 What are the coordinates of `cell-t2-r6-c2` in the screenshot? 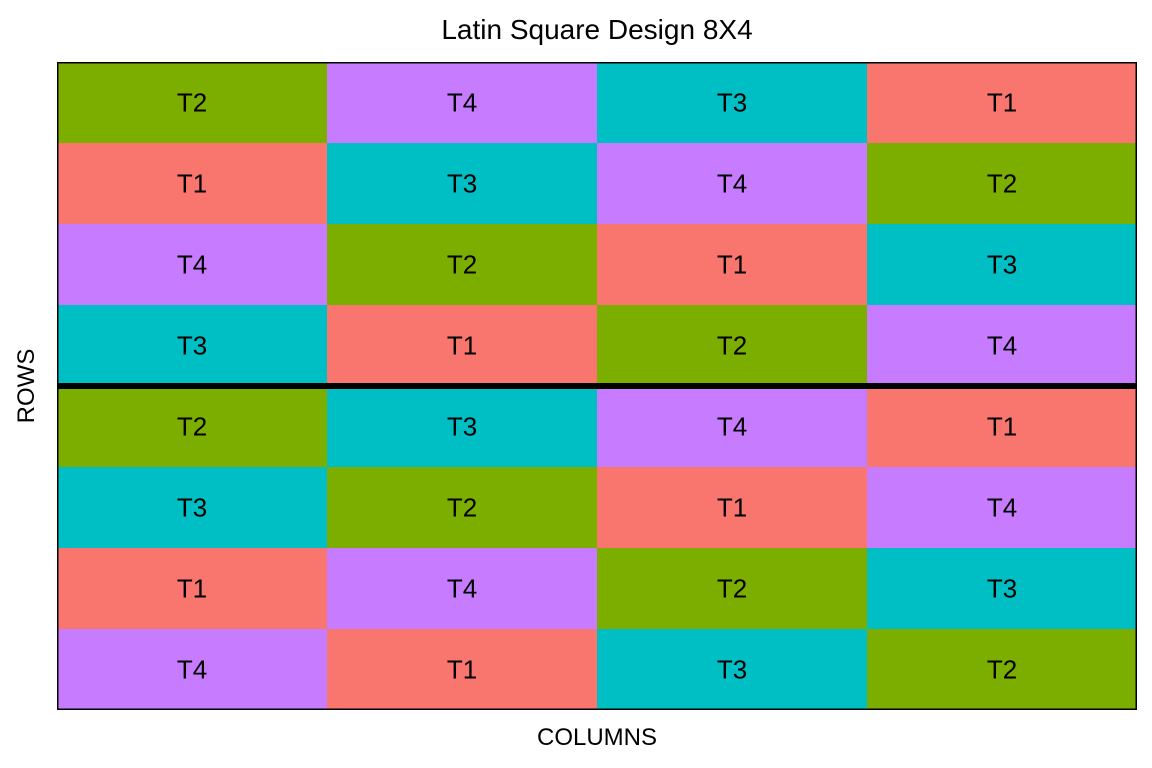 It's located at (462, 508).